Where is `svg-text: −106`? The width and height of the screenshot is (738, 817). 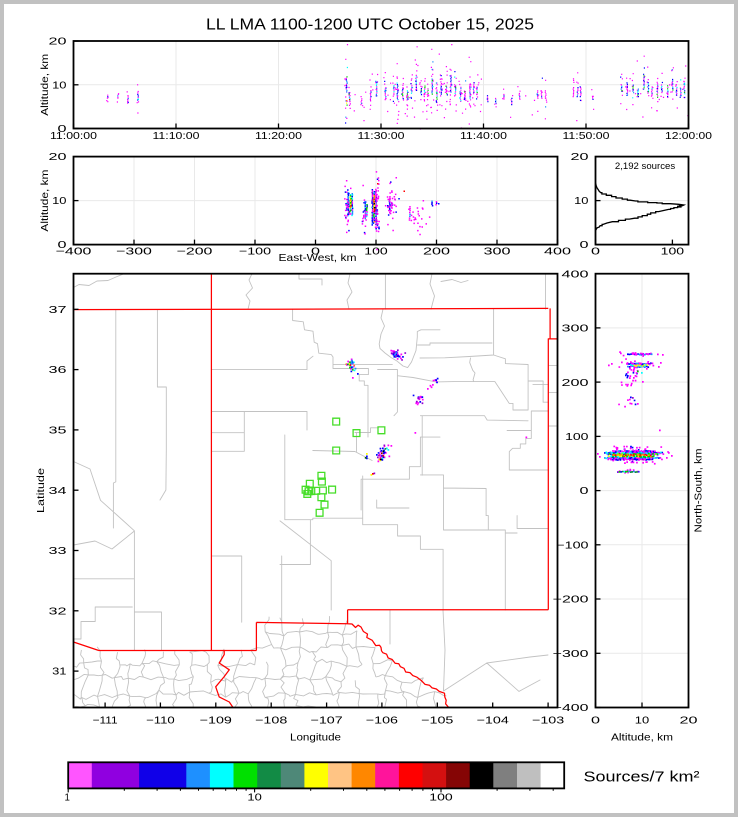 svg-text: −106 is located at coordinates (382, 721).